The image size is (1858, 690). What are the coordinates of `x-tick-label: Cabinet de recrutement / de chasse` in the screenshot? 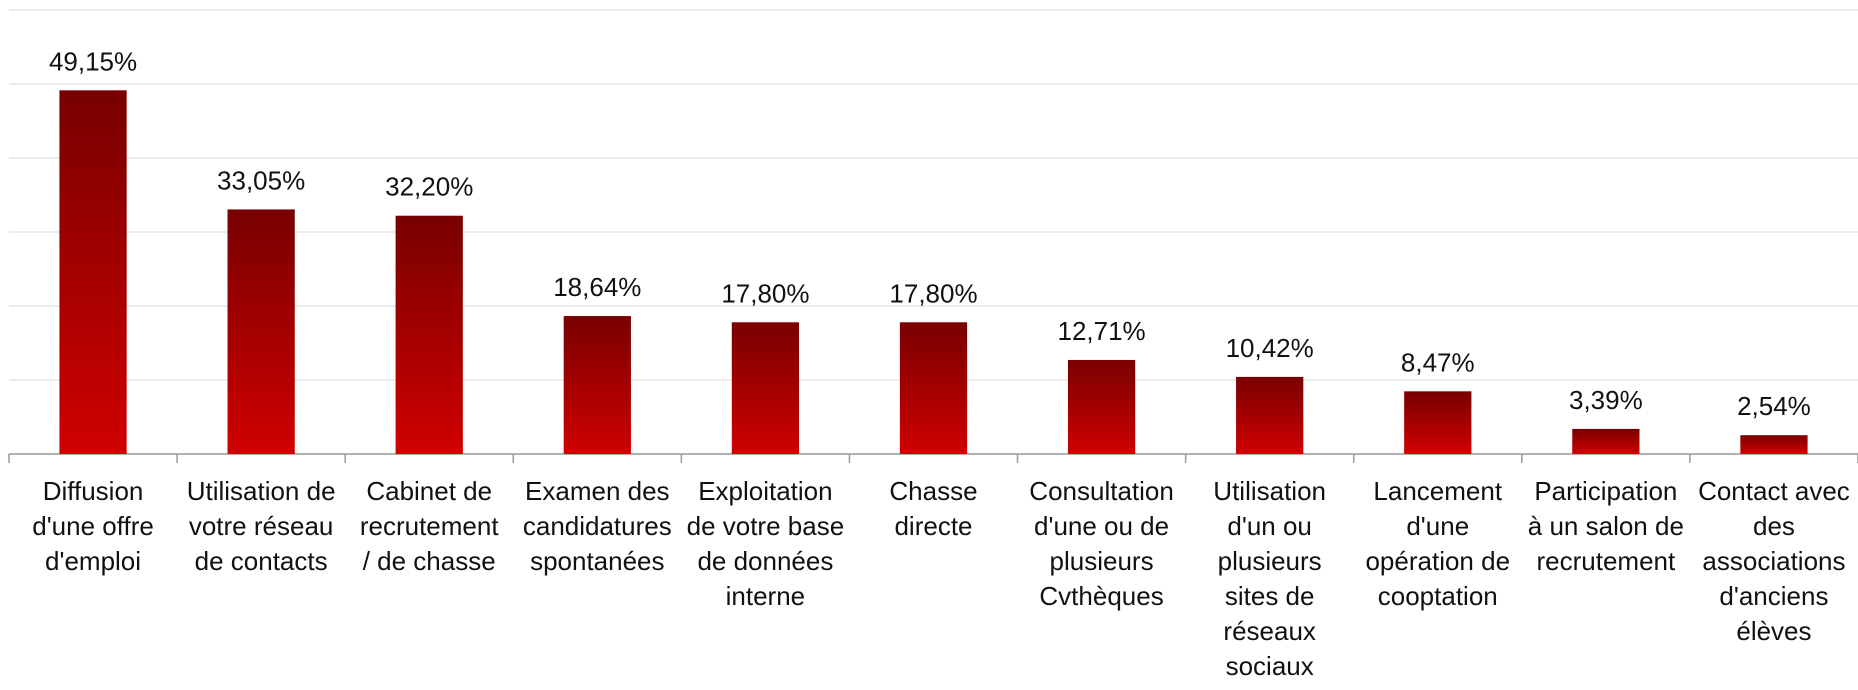 It's located at (429, 526).